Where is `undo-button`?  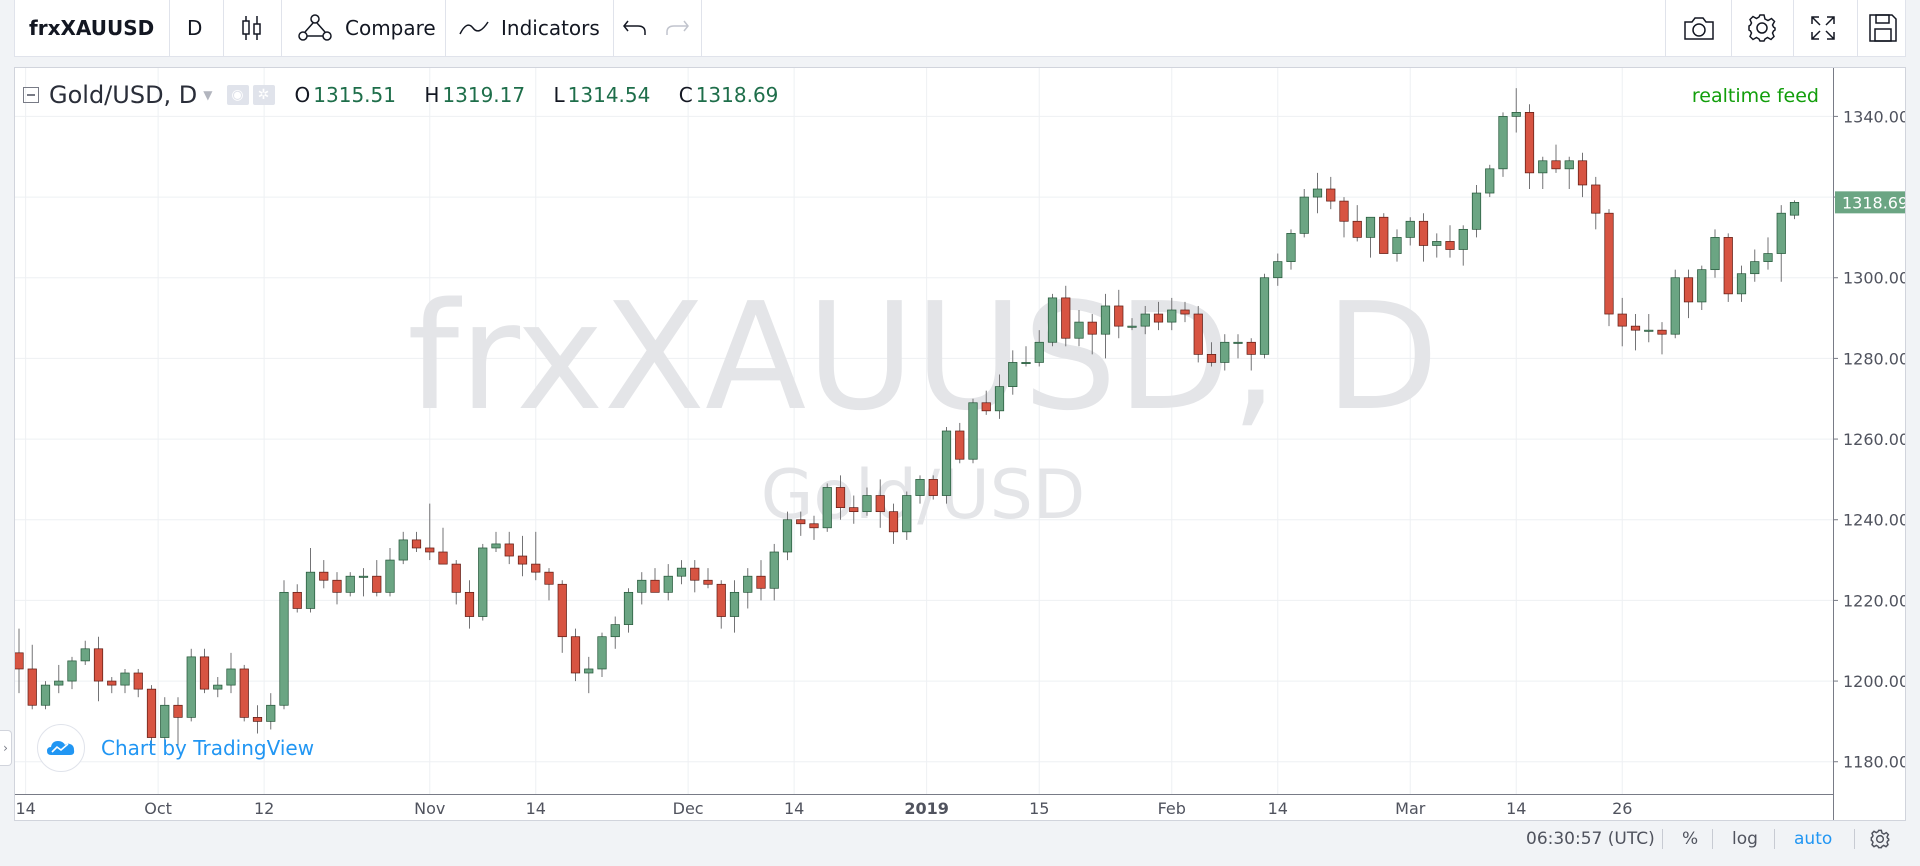
undo-button is located at coordinates (635, 28).